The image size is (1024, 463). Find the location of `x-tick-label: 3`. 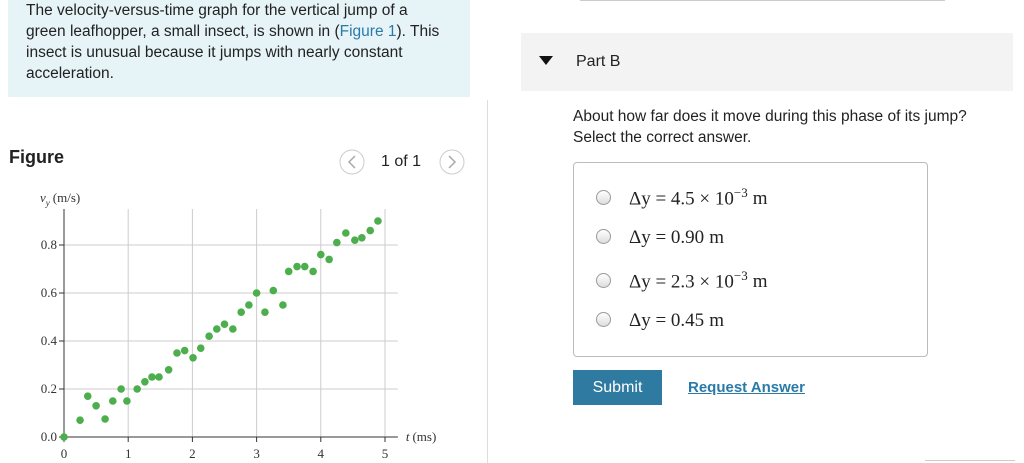

x-tick-label: 3 is located at coordinates (256, 453).